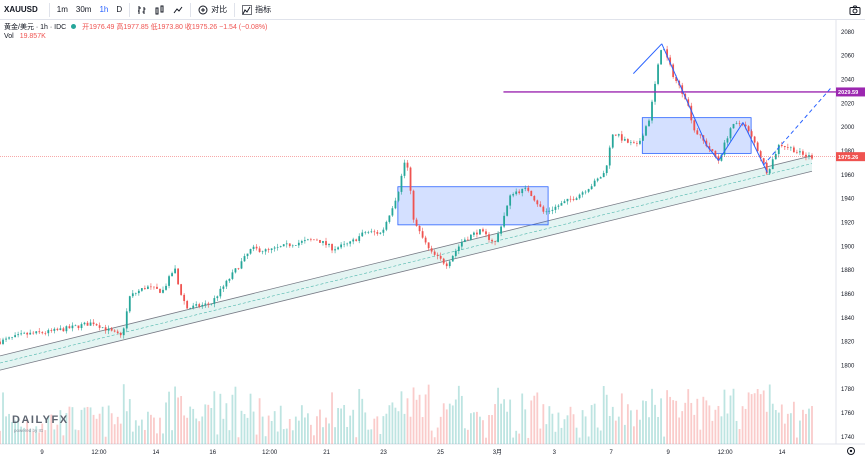 The image size is (865, 459). I want to click on indicators-button: 指标, so click(256, 10).